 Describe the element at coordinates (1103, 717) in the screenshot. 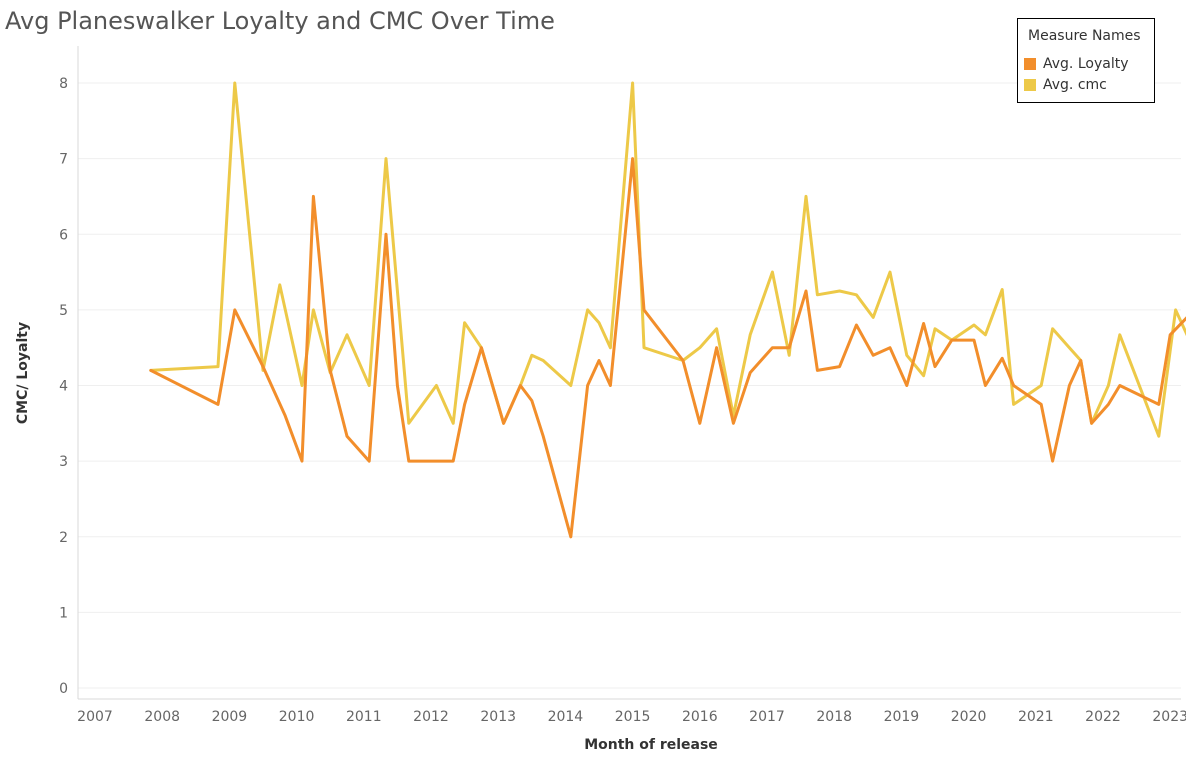

I see `x-tick-label: 2022` at that location.